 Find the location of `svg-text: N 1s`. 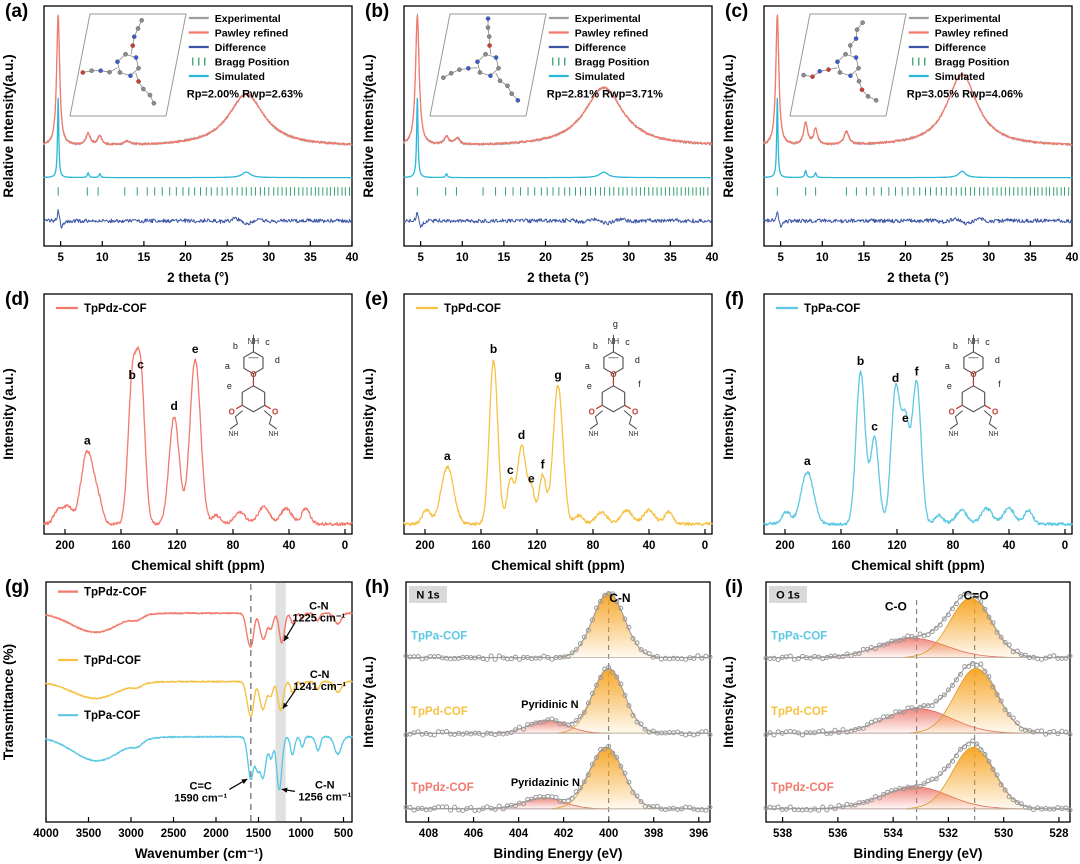

svg-text: N 1s is located at coordinates (427, 596).